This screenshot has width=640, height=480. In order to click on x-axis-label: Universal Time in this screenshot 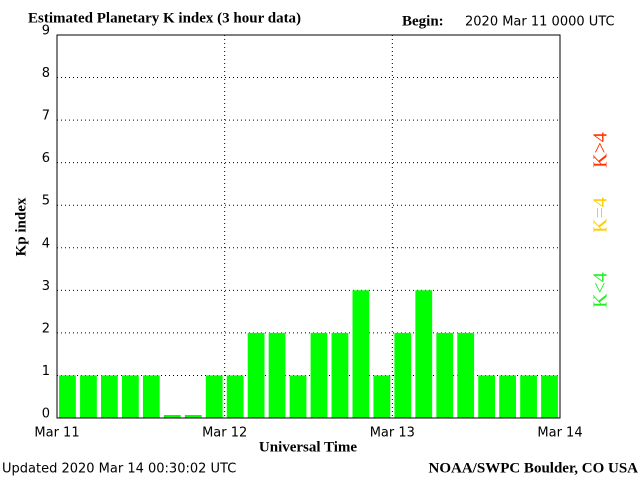, I will do `click(308, 447)`.